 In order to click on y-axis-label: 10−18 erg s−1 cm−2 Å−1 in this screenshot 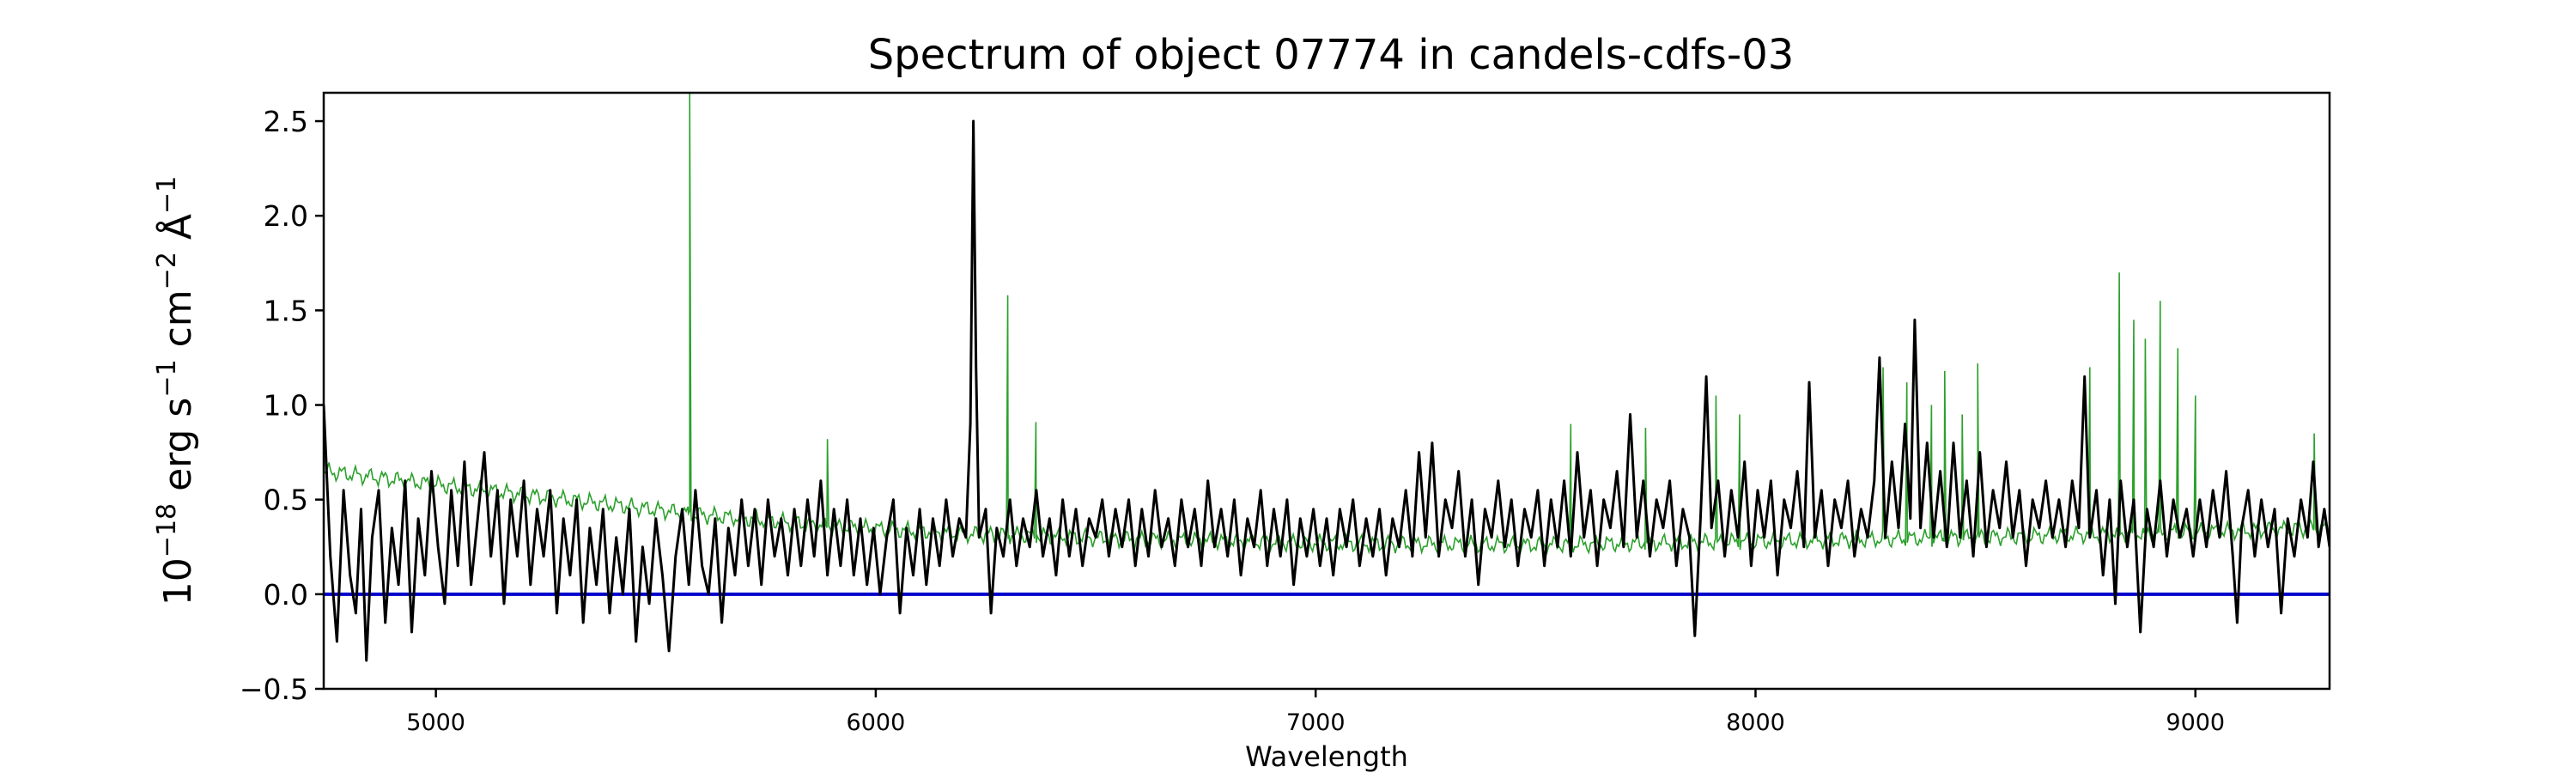, I will do `click(176, 391)`.